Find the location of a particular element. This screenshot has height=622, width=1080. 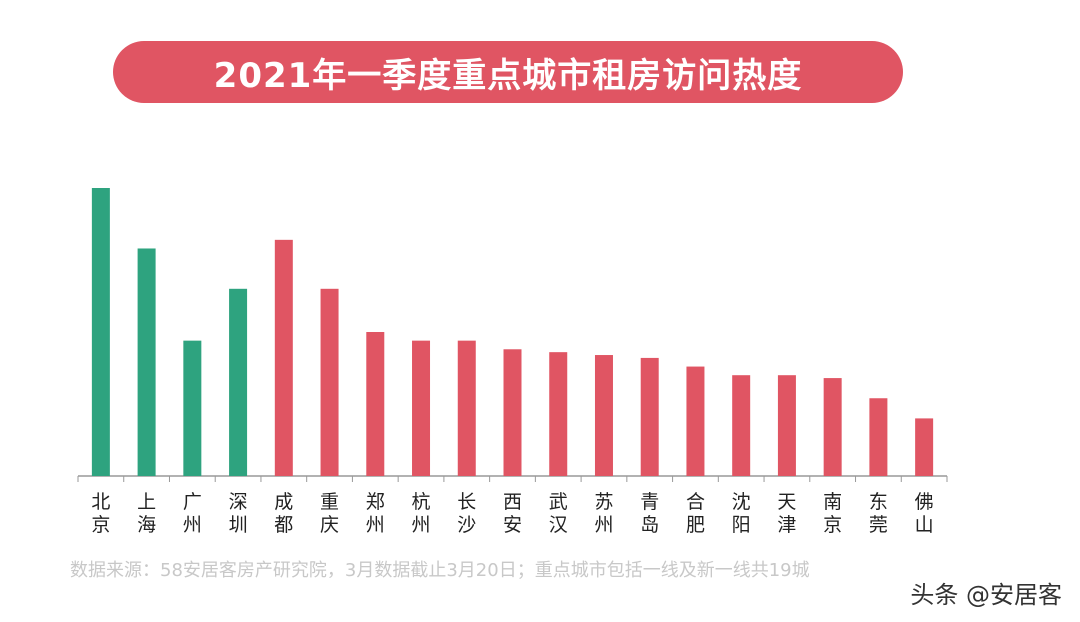

x-tick-label-1-1: 海 is located at coordinates (146, 525).